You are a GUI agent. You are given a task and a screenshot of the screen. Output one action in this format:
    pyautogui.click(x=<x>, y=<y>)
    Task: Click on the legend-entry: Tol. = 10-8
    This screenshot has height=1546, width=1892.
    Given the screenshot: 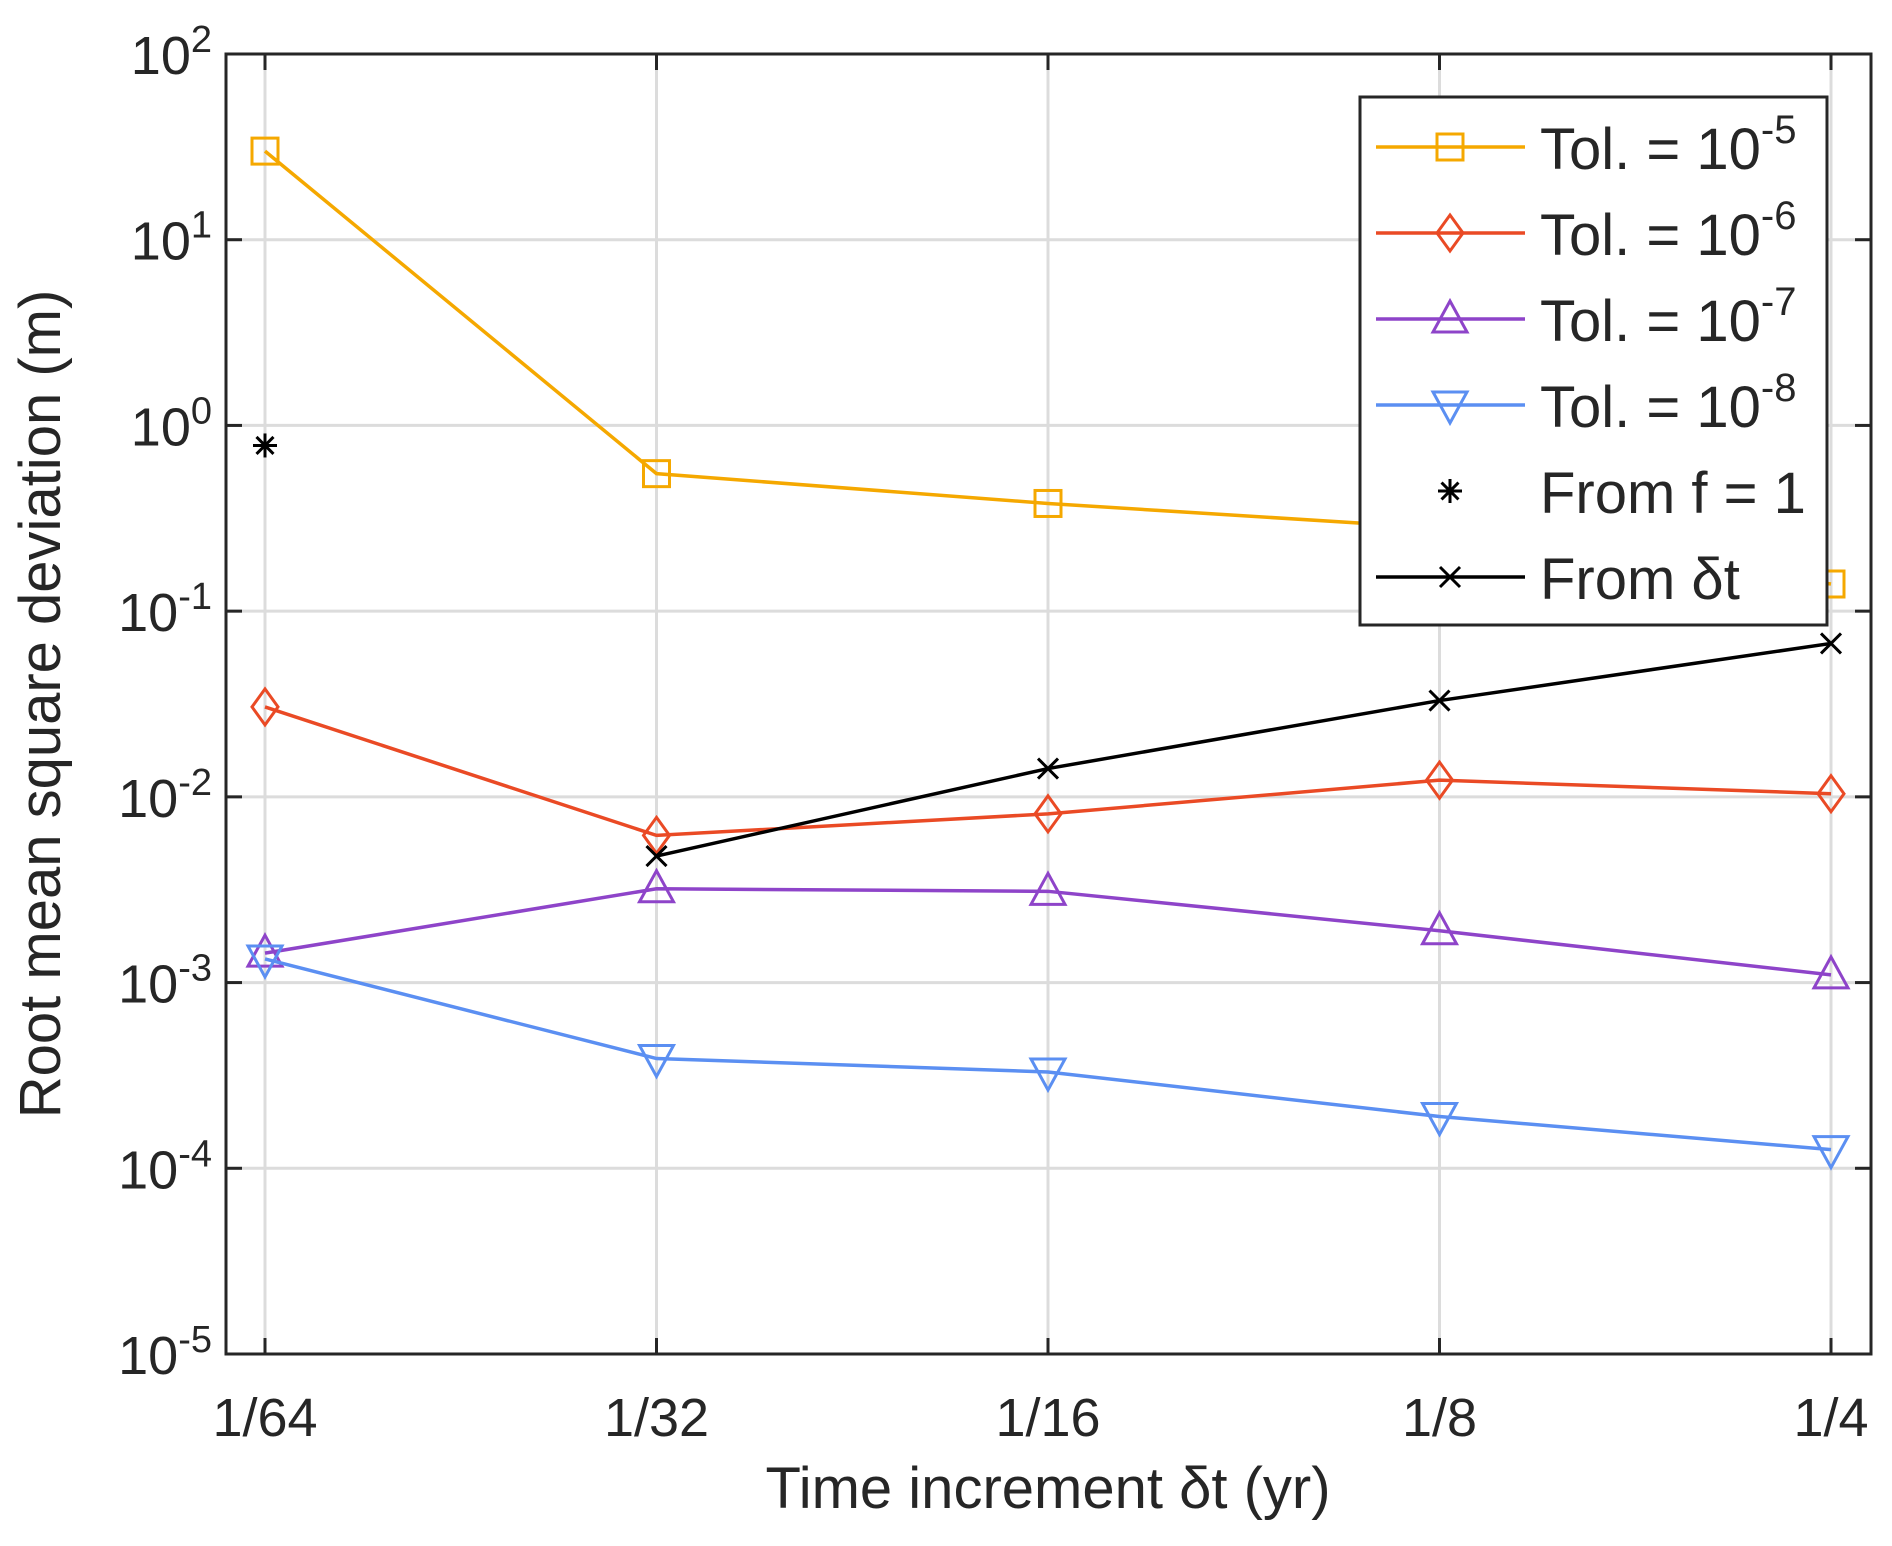 What is the action you would take?
    pyautogui.click(x=1586, y=403)
    